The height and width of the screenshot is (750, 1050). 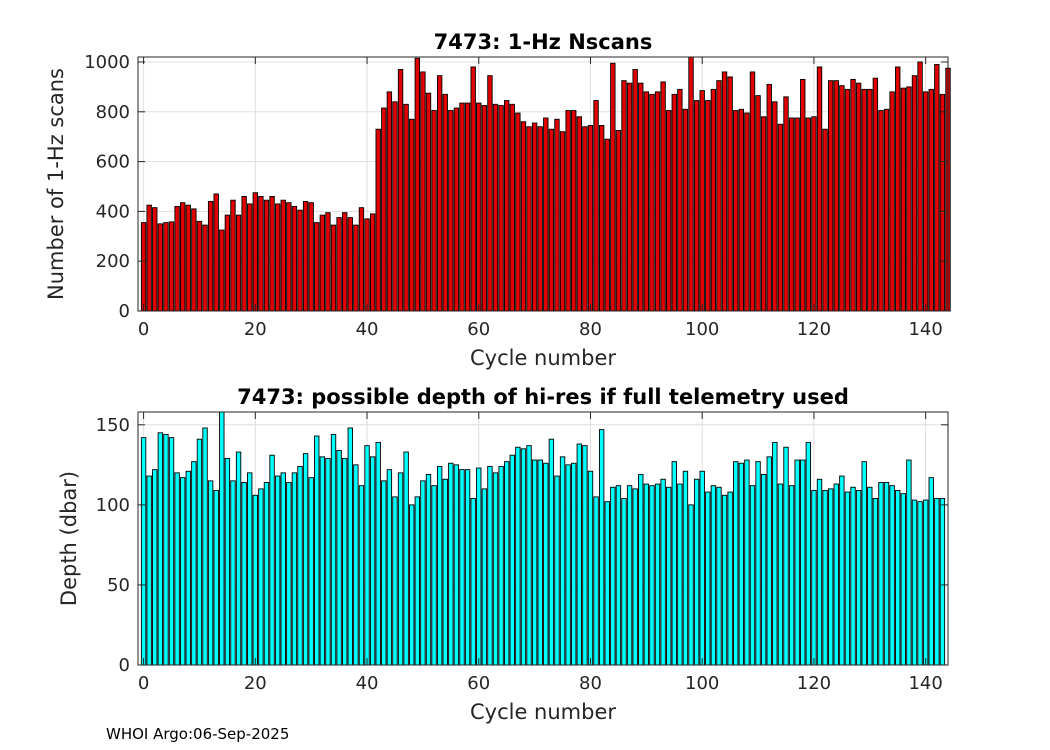 What do you see at coordinates (543, 42) in the screenshot?
I see `chart-title: 7473: 1-Hz Nscans` at bounding box center [543, 42].